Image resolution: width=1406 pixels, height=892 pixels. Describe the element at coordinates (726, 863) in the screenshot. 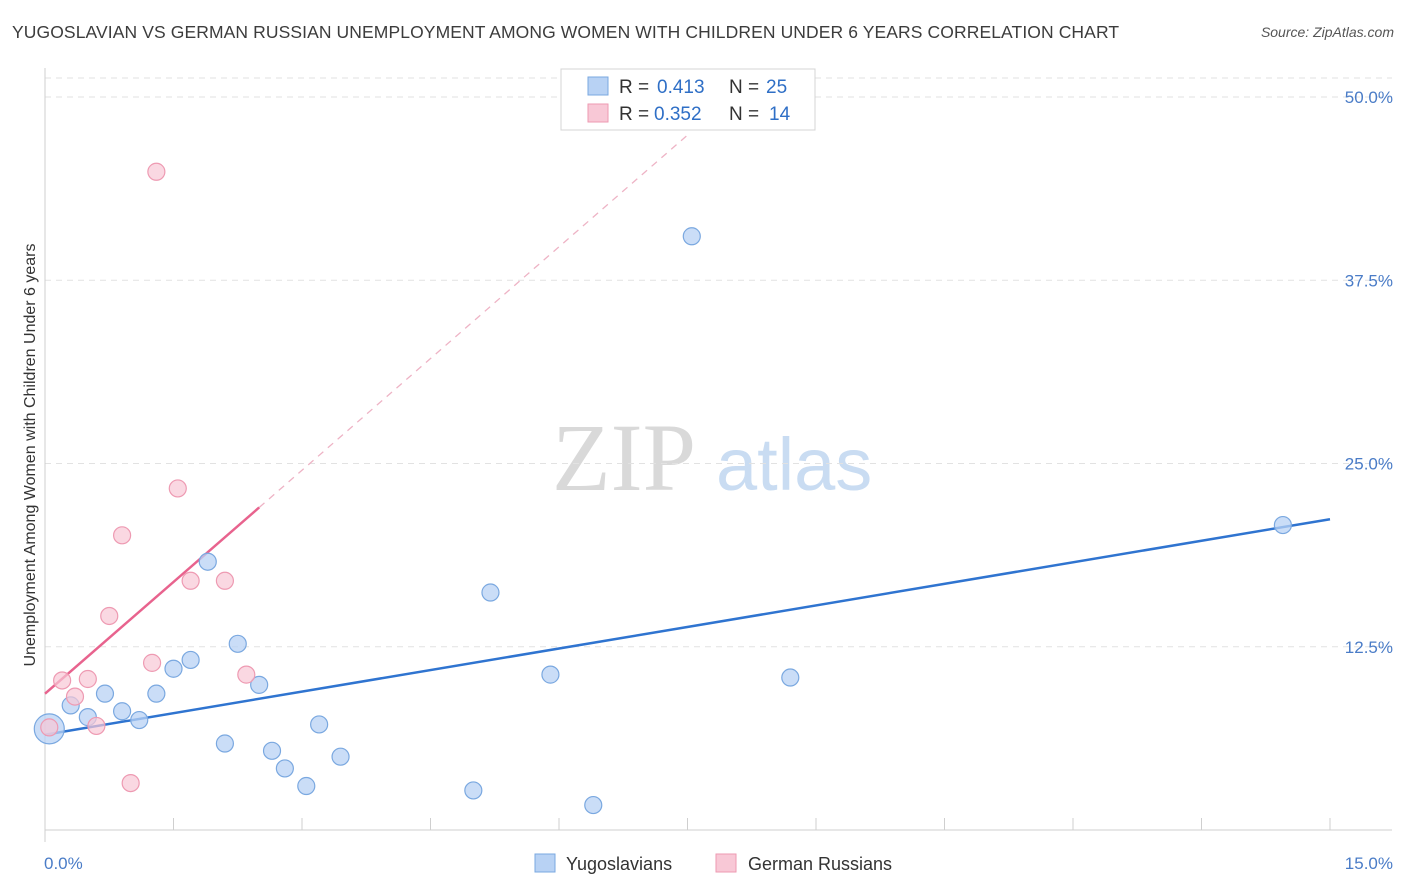

I see `series-swatch-german-russians` at that location.